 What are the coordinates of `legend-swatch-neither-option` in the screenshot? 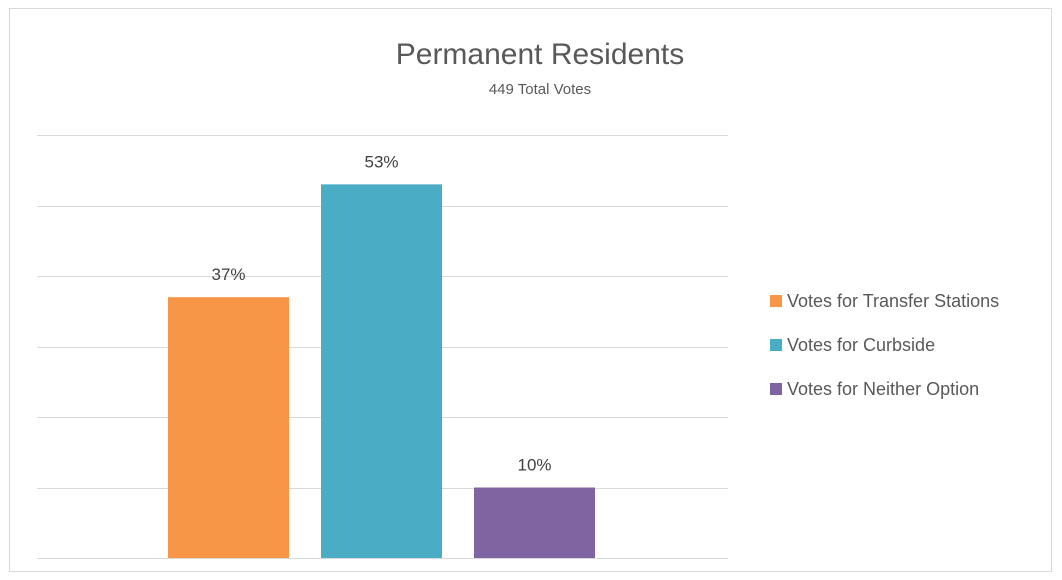 It's located at (776, 389).